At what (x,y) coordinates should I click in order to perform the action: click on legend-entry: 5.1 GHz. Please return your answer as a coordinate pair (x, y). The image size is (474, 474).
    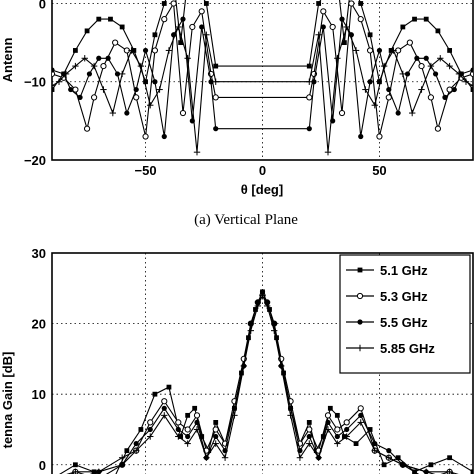
    Looking at the image, I should click on (387, 270).